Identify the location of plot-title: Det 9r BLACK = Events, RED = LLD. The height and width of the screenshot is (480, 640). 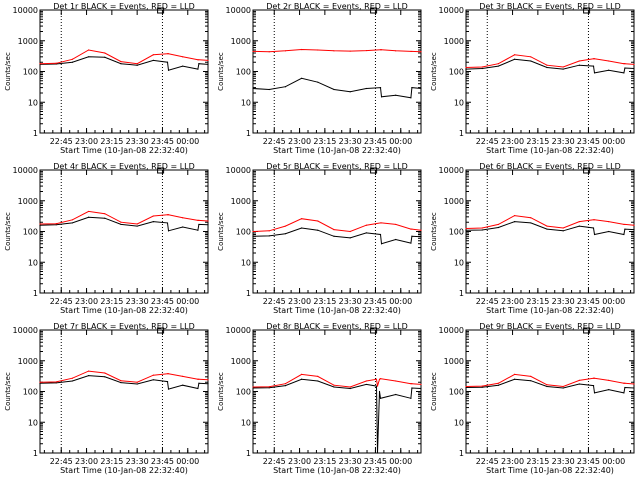
(550, 326).